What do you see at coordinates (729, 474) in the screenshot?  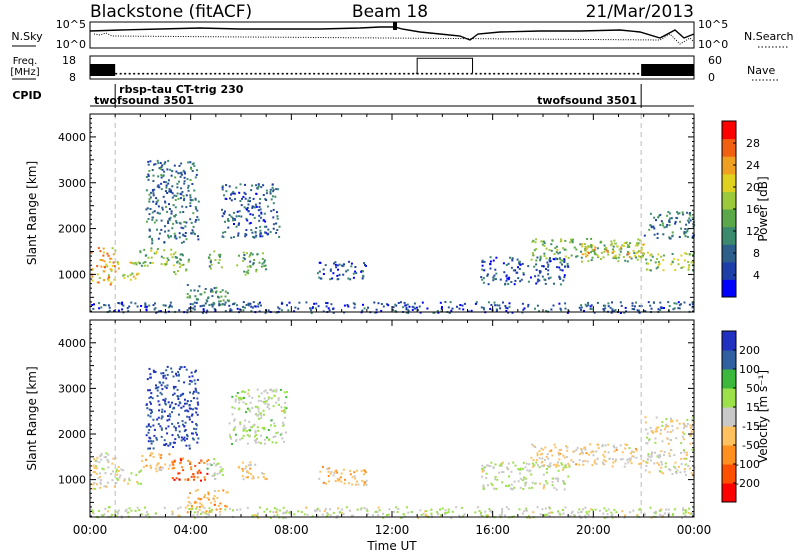 I see `colorbar-swatch` at bounding box center [729, 474].